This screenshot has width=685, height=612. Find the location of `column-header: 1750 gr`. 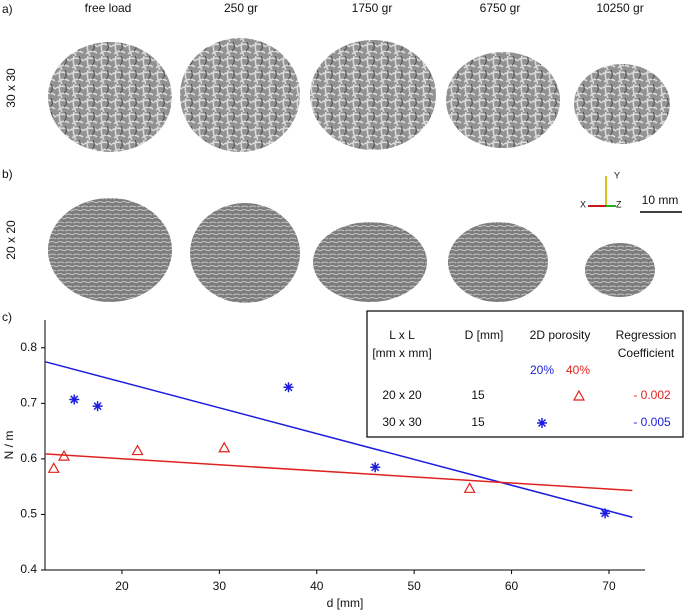

column-header: 1750 gr is located at coordinates (372, 8).